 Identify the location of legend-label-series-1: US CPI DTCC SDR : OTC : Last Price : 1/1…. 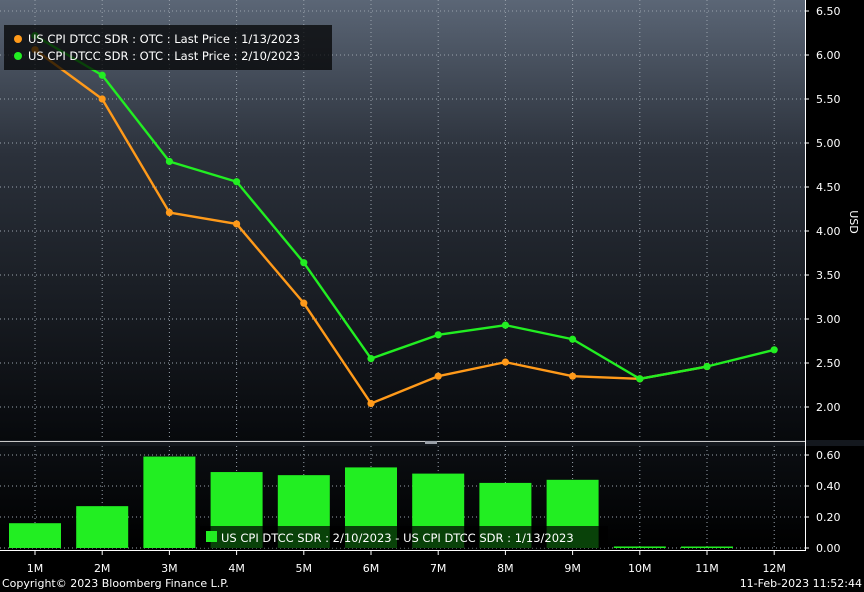
(164, 39).